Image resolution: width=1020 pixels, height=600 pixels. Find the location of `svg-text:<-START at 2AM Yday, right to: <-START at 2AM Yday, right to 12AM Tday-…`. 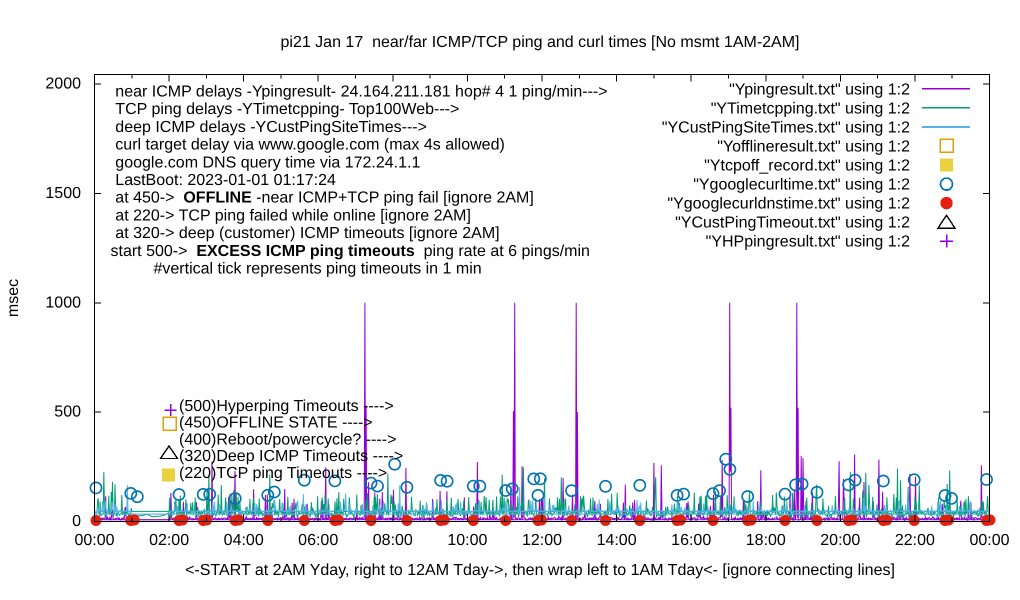

svg-text:<-START at 2AM Yday, right to: <-START at 2AM Yday, right to 12AM Tday-… is located at coordinates (540, 570).